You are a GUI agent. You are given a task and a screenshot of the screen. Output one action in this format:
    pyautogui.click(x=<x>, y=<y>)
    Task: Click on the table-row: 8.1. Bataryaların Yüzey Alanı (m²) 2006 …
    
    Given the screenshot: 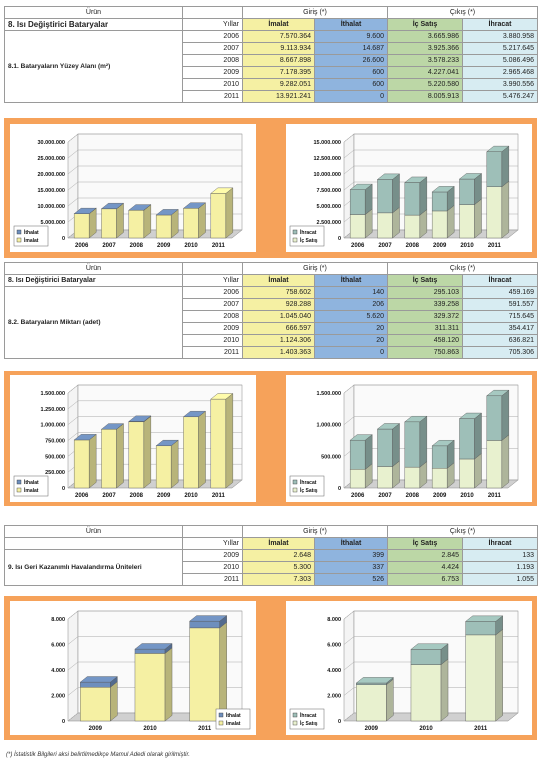 What is the action you would take?
    pyautogui.click(x=271, y=66)
    